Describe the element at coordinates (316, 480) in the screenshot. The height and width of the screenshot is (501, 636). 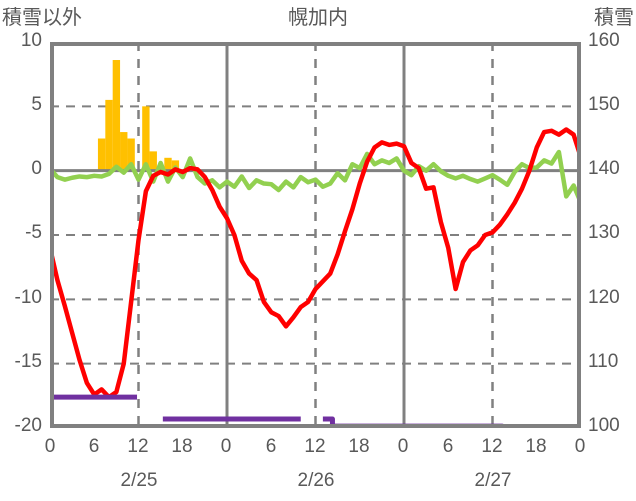
I see `day-label-1: 2/26` at that location.